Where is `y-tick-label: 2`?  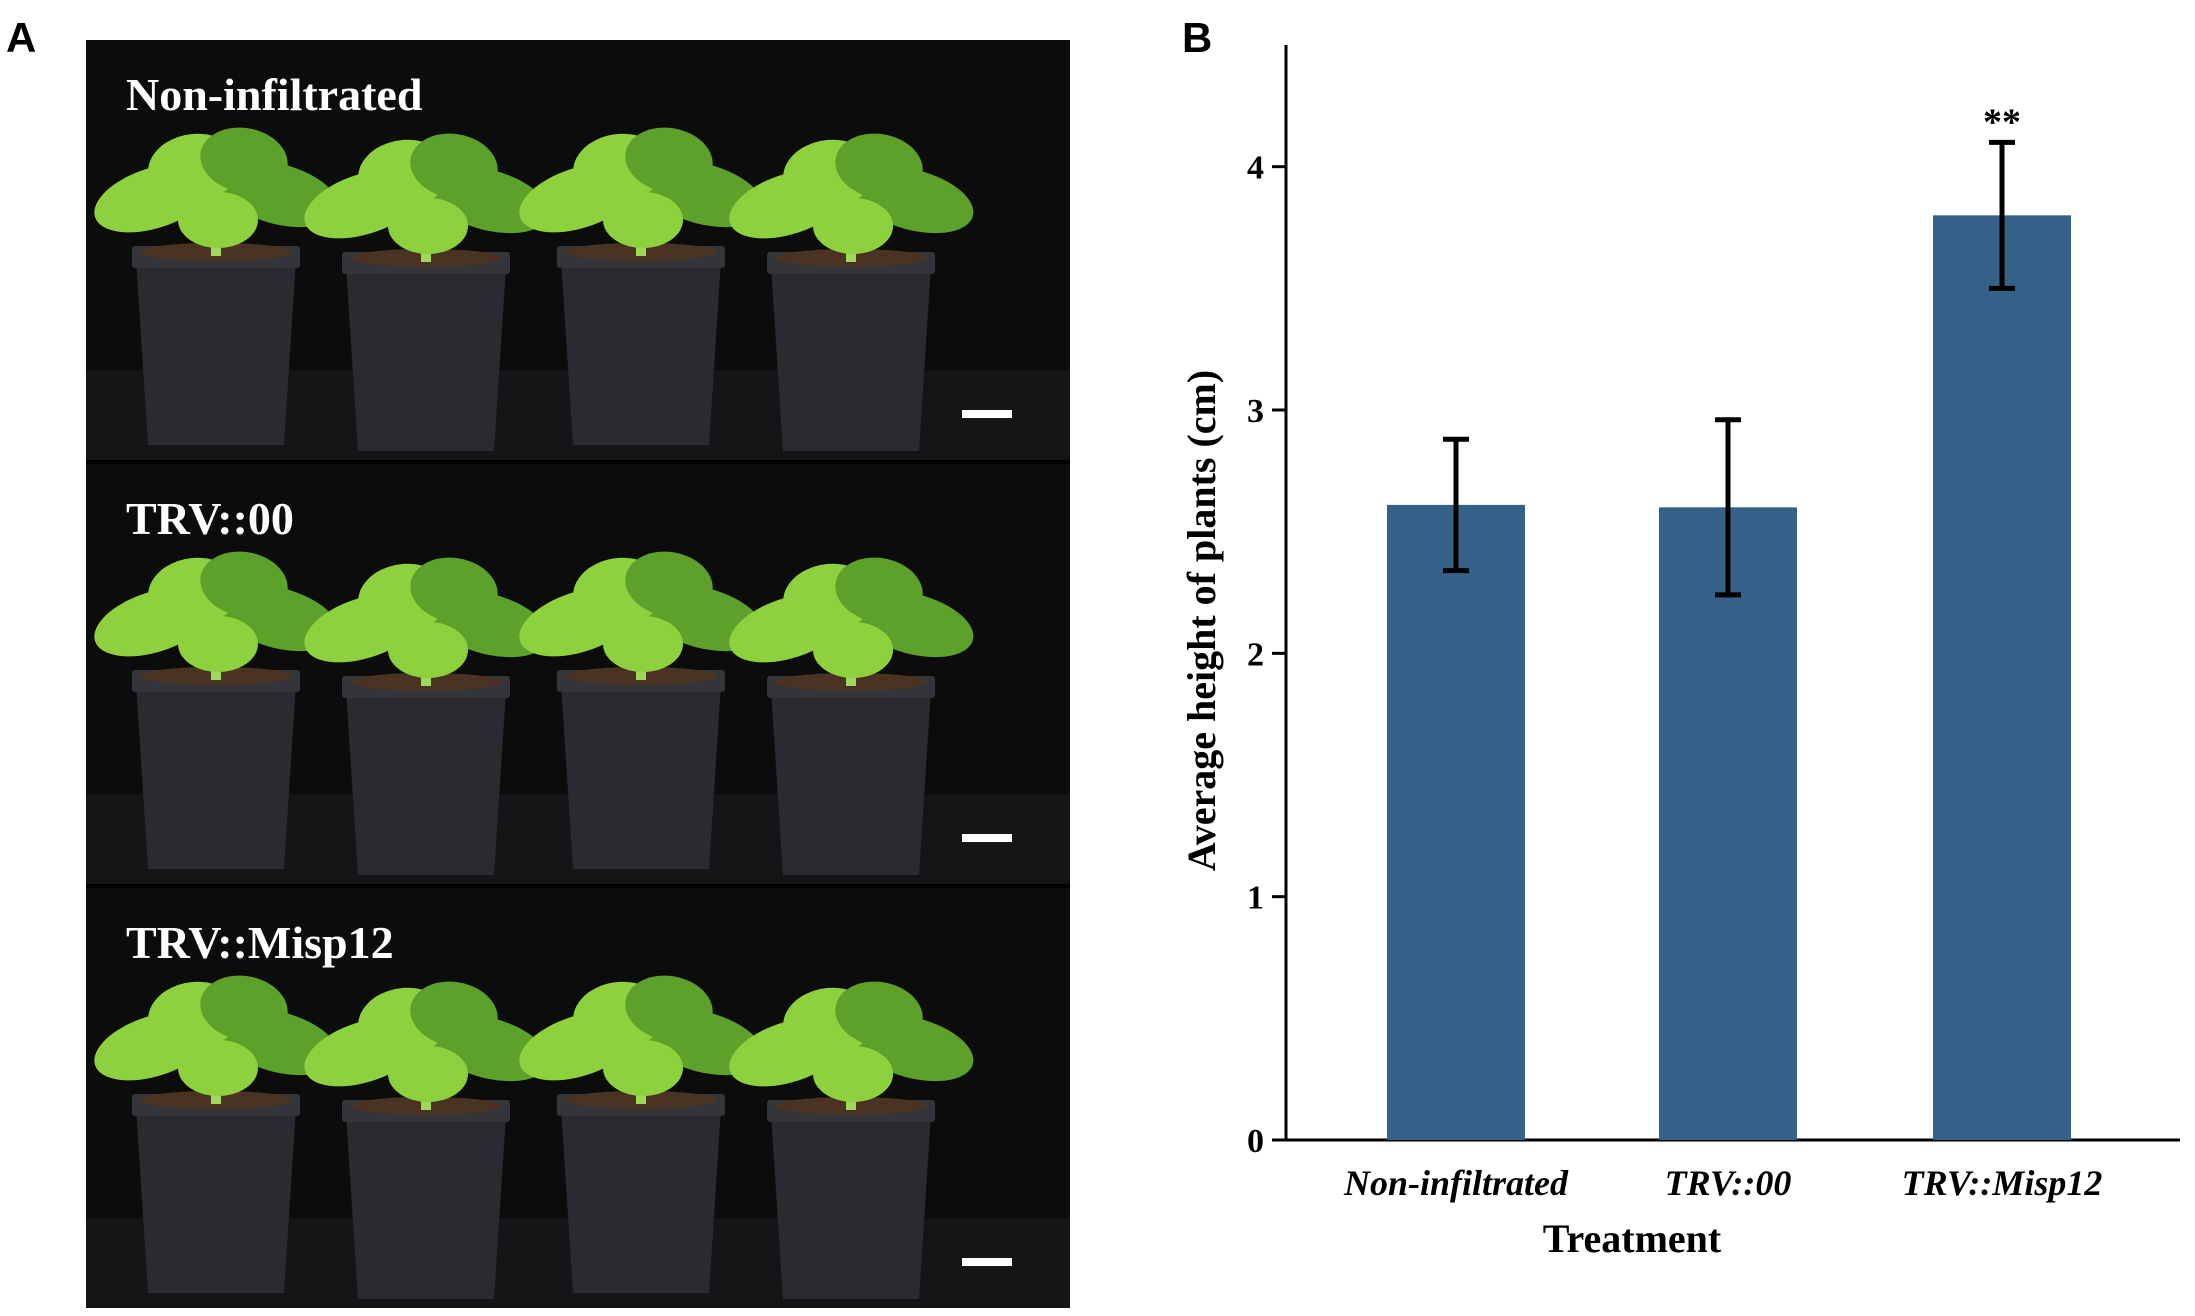 y-tick-label: 2 is located at coordinates (1255, 654).